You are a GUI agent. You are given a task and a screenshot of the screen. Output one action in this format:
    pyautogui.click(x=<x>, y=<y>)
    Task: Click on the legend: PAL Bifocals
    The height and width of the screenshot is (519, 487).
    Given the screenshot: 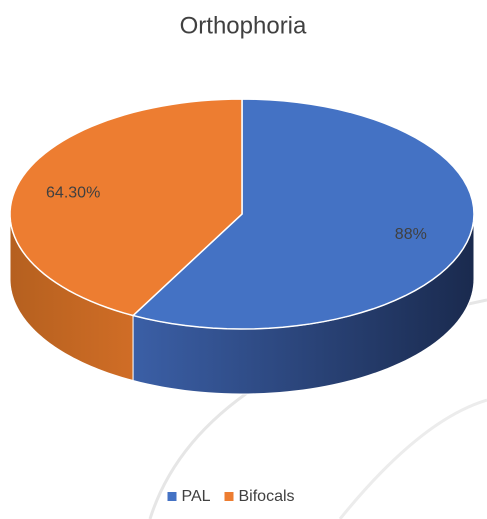 What is the action you would take?
    pyautogui.click(x=231, y=496)
    